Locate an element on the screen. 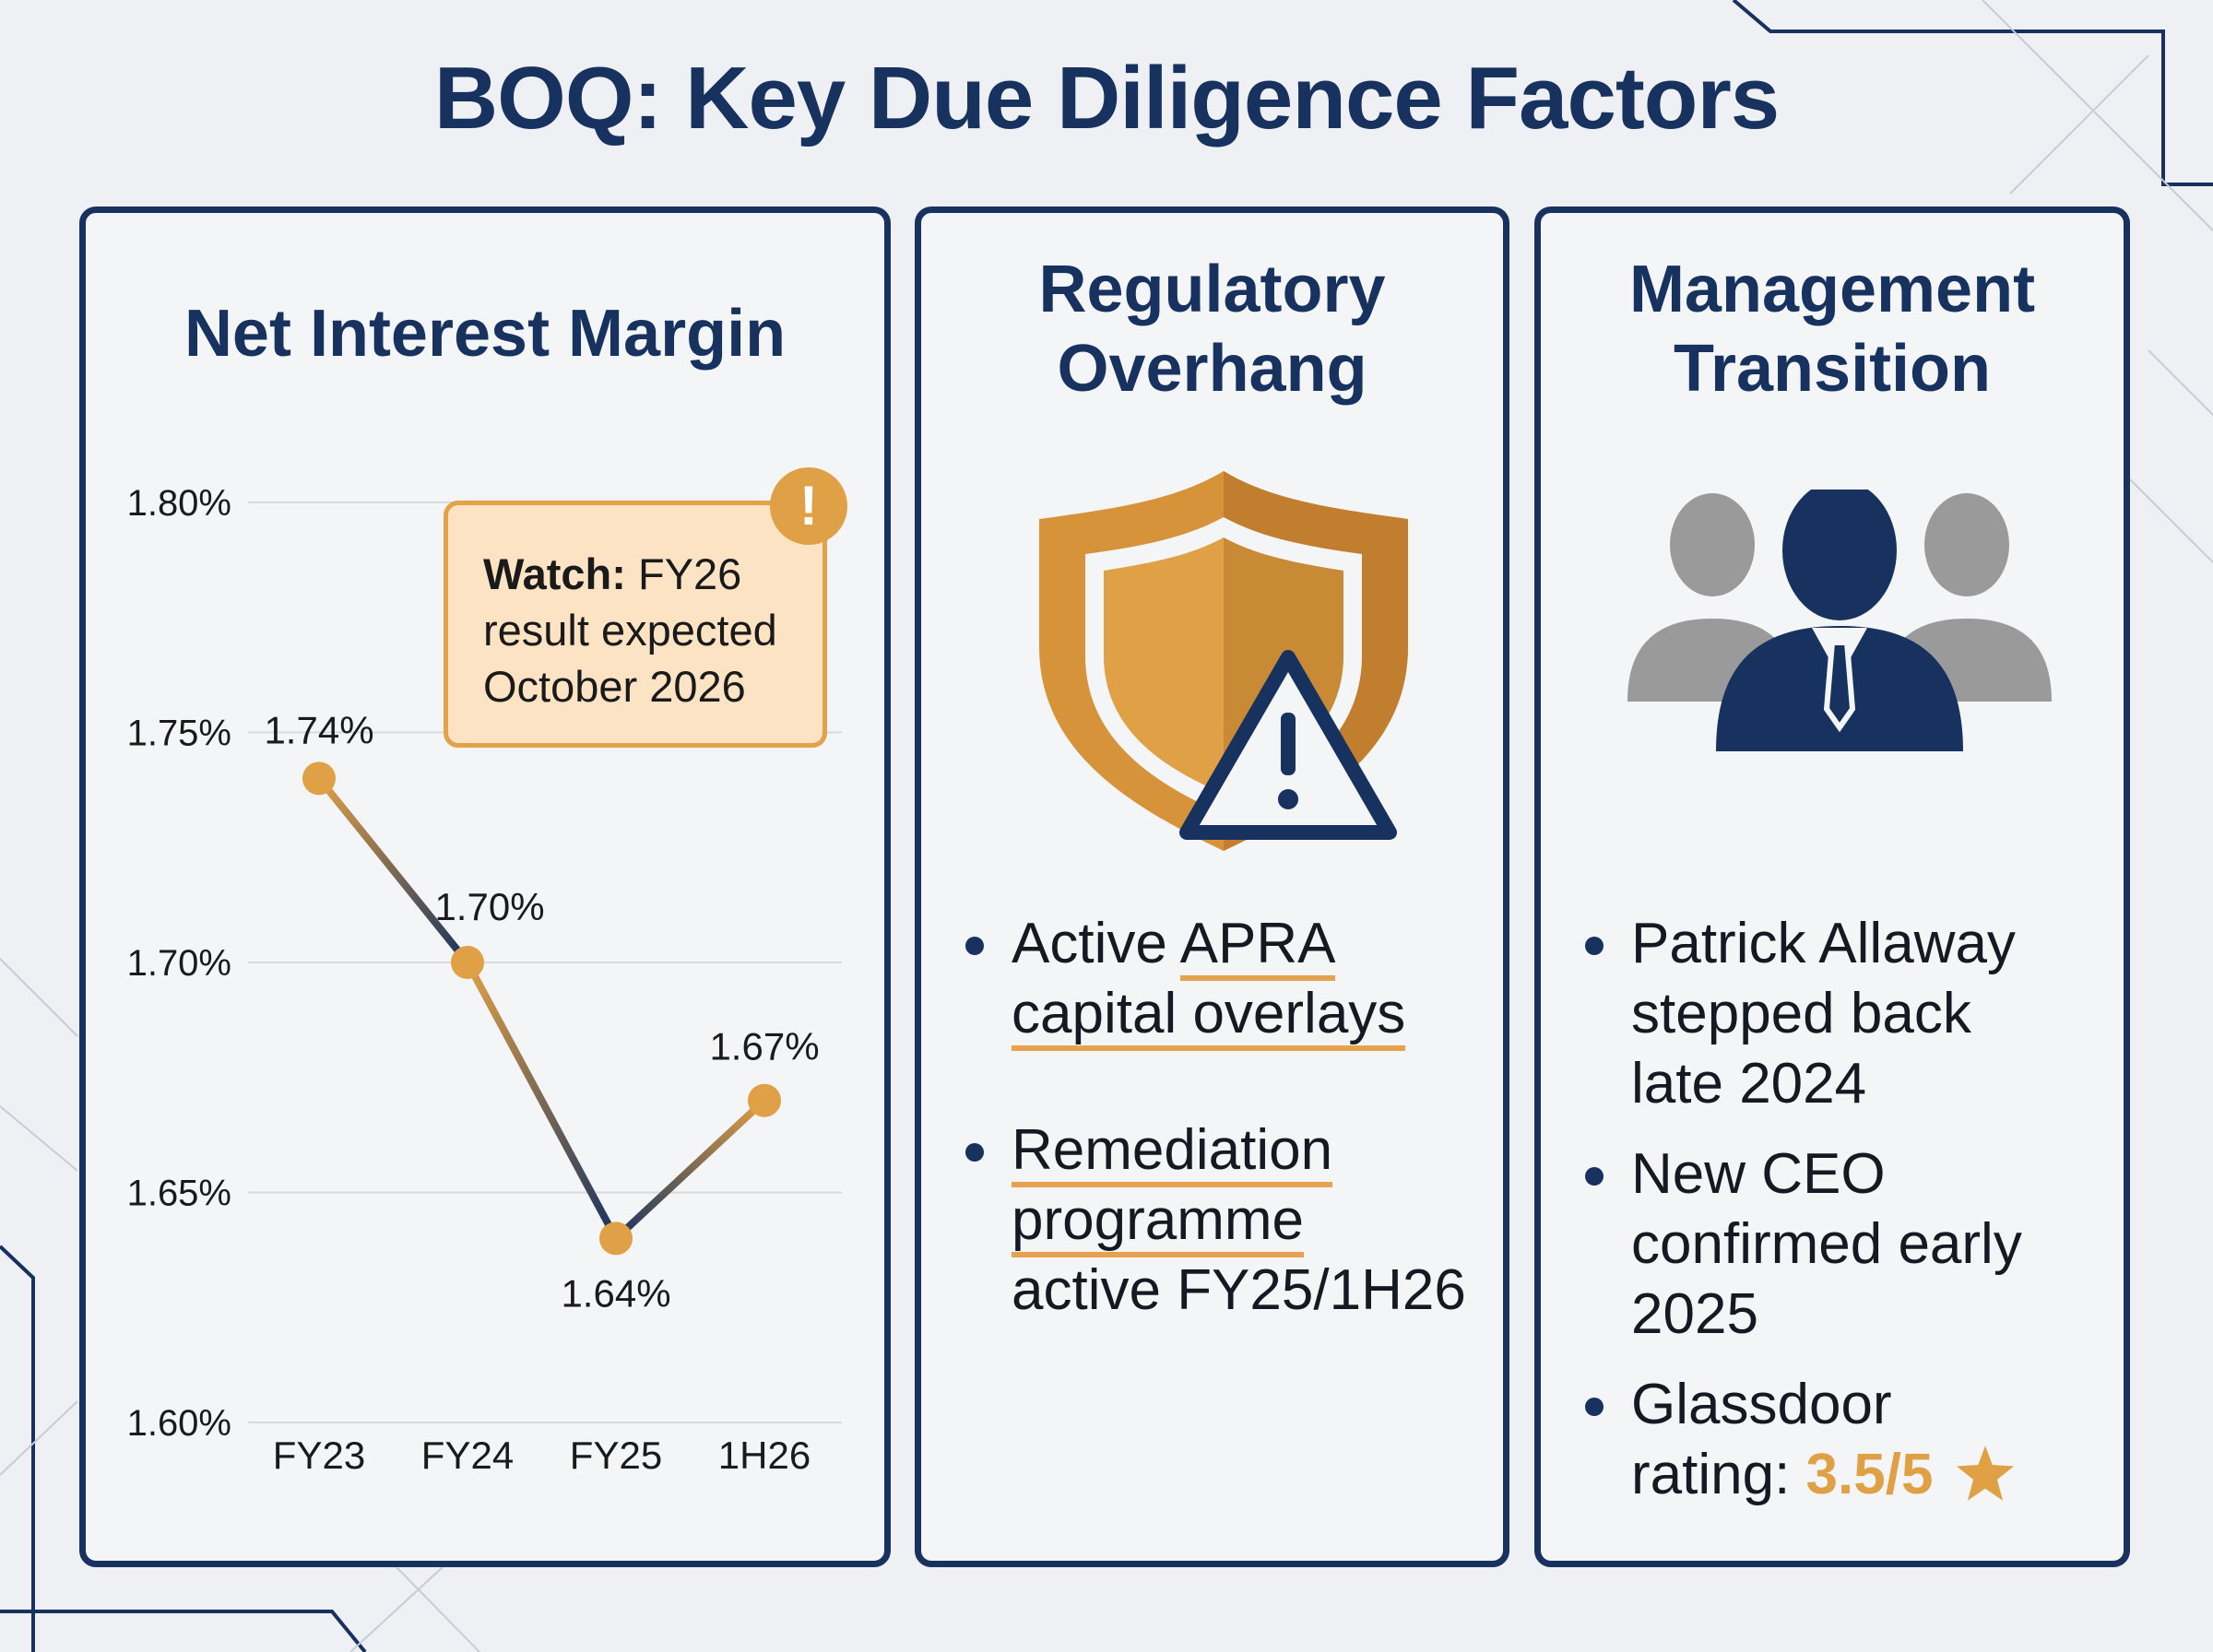 The image size is (2213, 1652). list-item: Remediation programme active FY25/1H26 is located at coordinates (1234, 1220).